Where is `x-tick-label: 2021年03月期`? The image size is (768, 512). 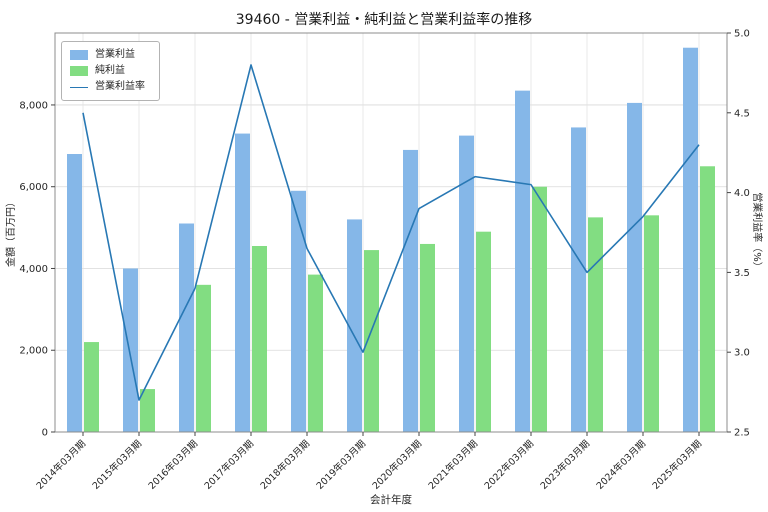 x-tick-label: 2021年03月期 is located at coordinates (453, 465).